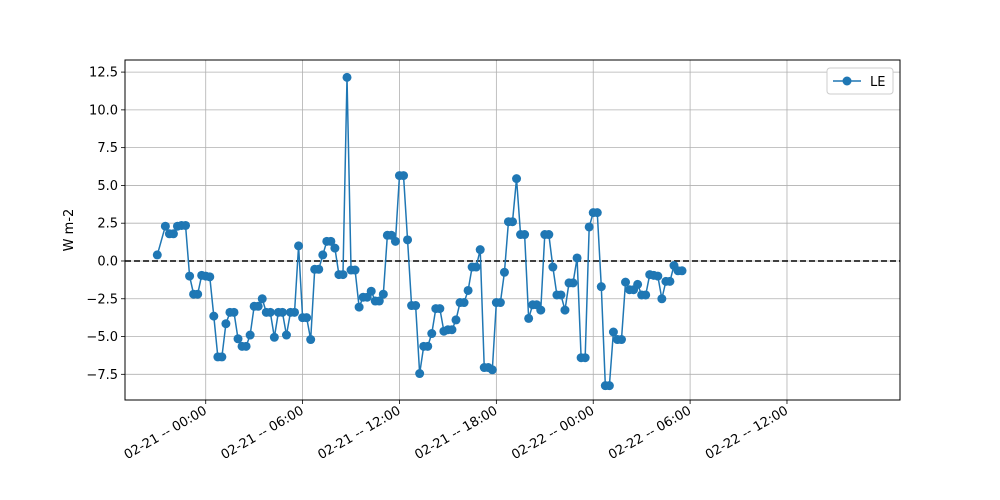 The width and height of the screenshot is (1000, 500). What do you see at coordinates (103, 73) in the screenshot?
I see `y-tick-label: 12.5` at bounding box center [103, 73].